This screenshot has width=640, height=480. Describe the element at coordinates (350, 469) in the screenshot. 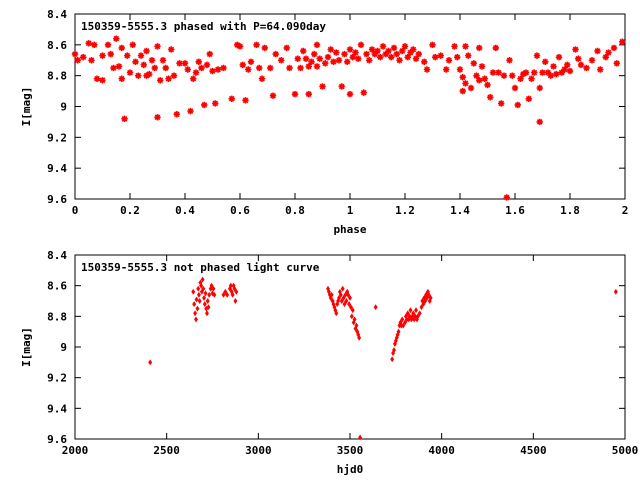

I see `x-axis-label: hjd0` at that location.